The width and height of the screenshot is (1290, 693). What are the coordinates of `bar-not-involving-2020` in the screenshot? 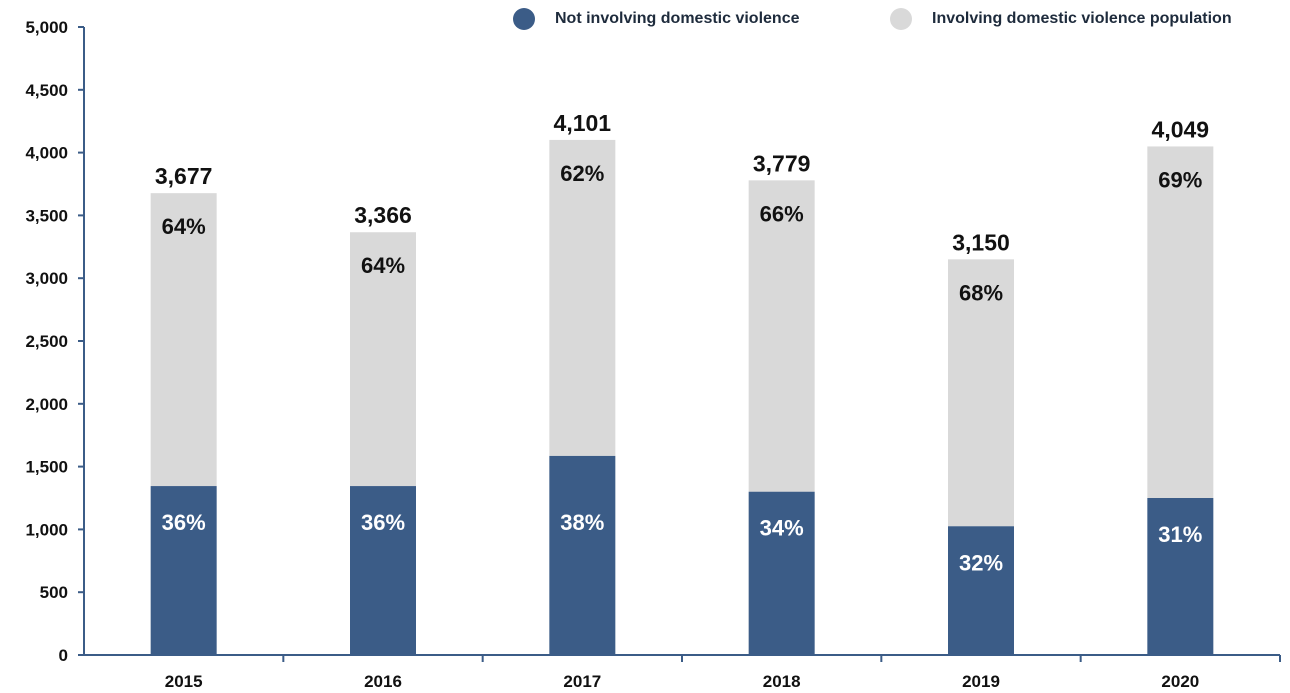 It's located at (1180, 576).